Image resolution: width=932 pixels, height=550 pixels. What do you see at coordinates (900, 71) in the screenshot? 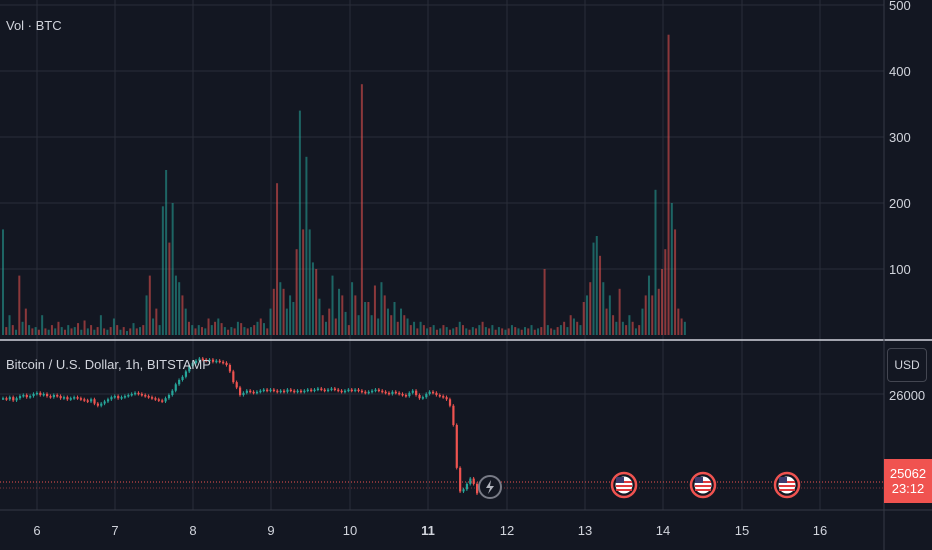
I see `volume-tick-label: 400` at bounding box center [900, 71].